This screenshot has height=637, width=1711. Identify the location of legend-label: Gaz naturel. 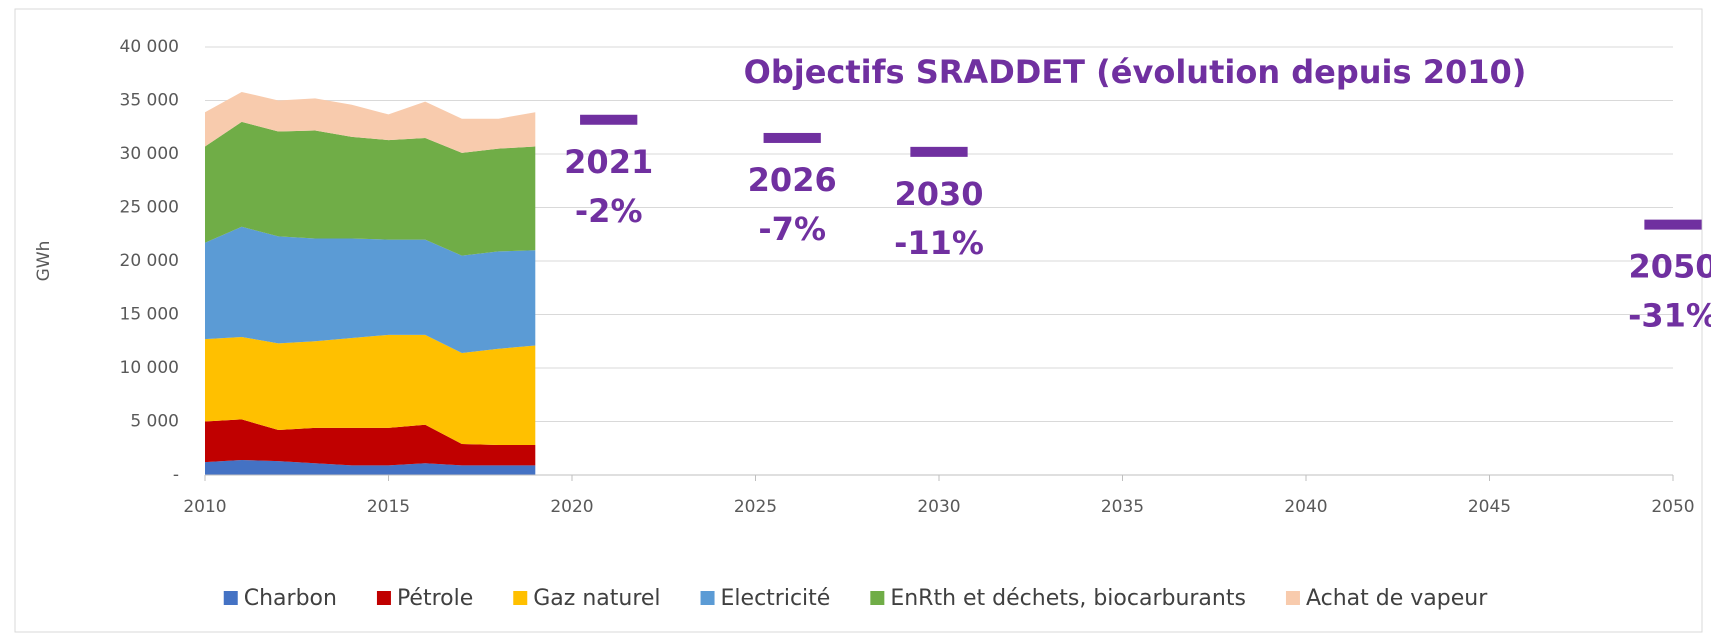
(596, 598).